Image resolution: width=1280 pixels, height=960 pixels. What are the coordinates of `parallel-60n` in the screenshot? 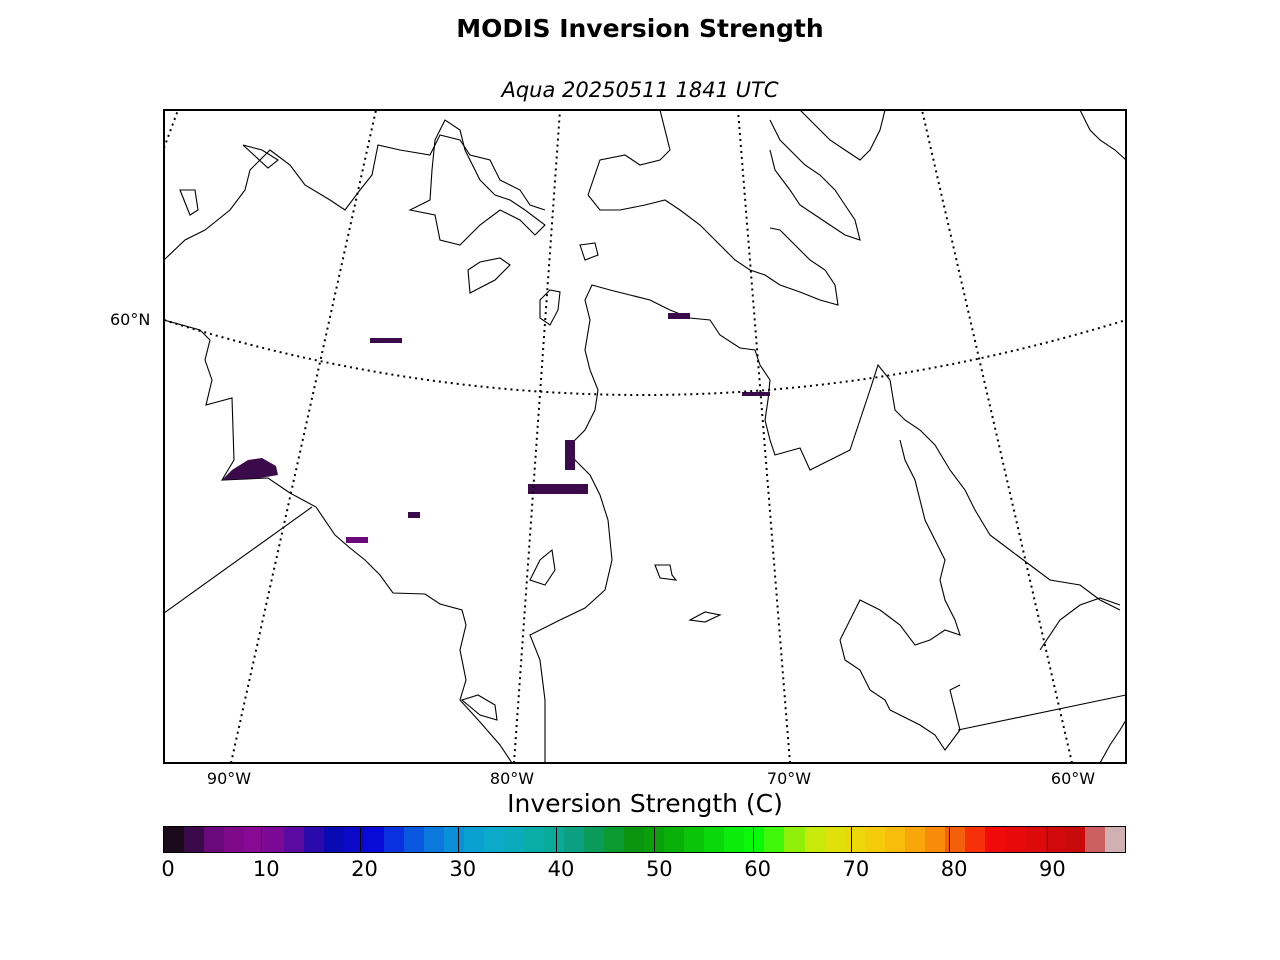 It's located at (645, 357).